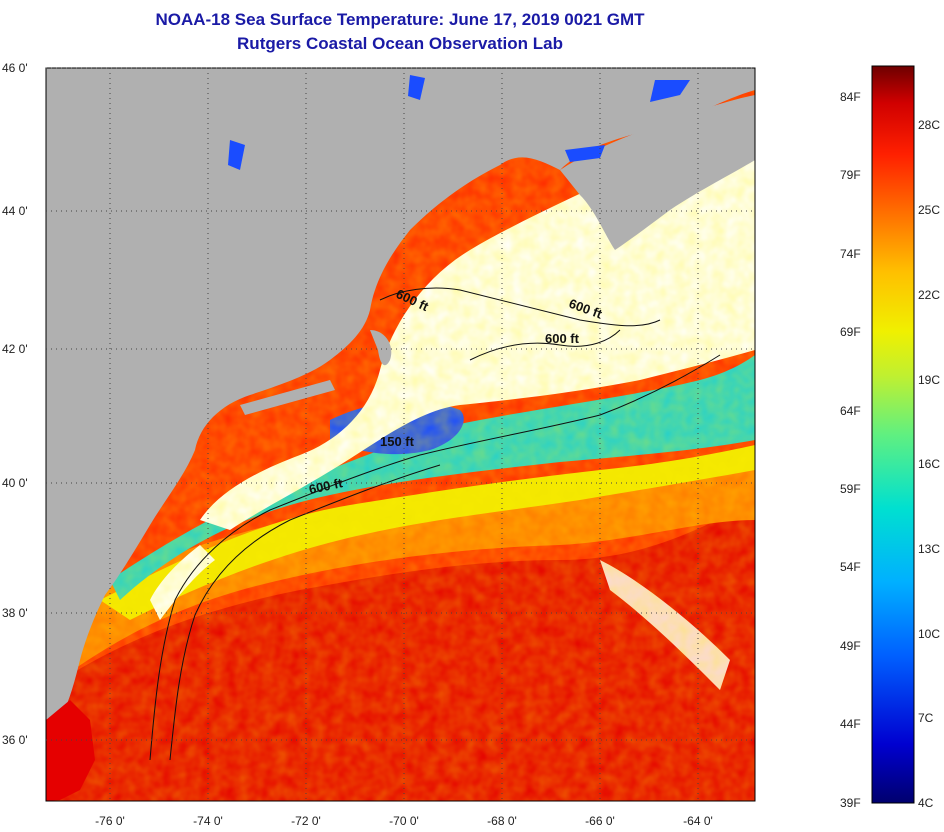  What do you see at coordinates (208, 821) in the screenshot?
I see `lon-label: -74 0'` at bounding box center [208, 821].